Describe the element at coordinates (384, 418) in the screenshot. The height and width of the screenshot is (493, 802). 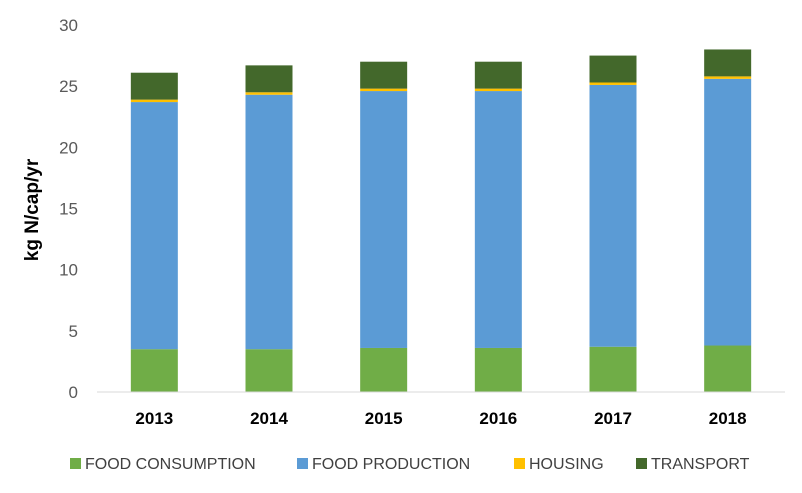
I see `x-tick-label: 2015` at that location.